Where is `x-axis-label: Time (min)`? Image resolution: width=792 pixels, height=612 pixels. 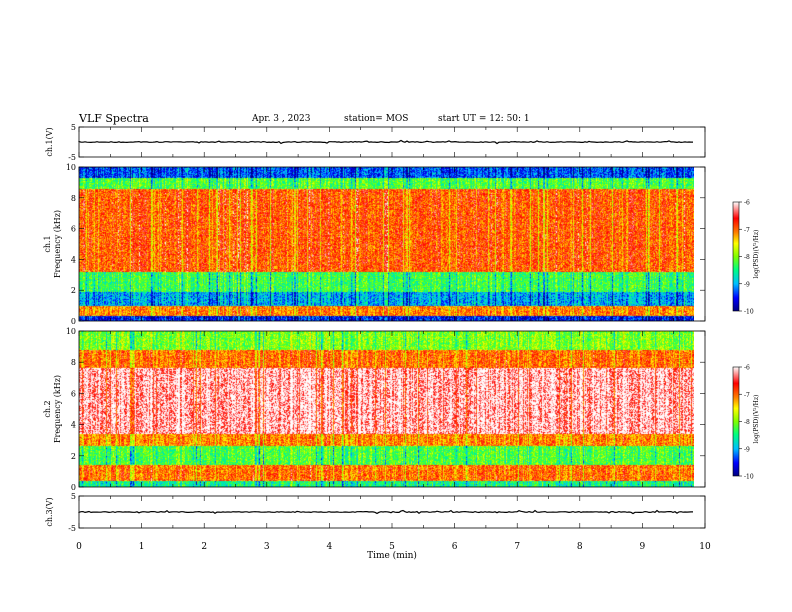 x-axis-label: Time (min) is located at coordinates (392, 555).